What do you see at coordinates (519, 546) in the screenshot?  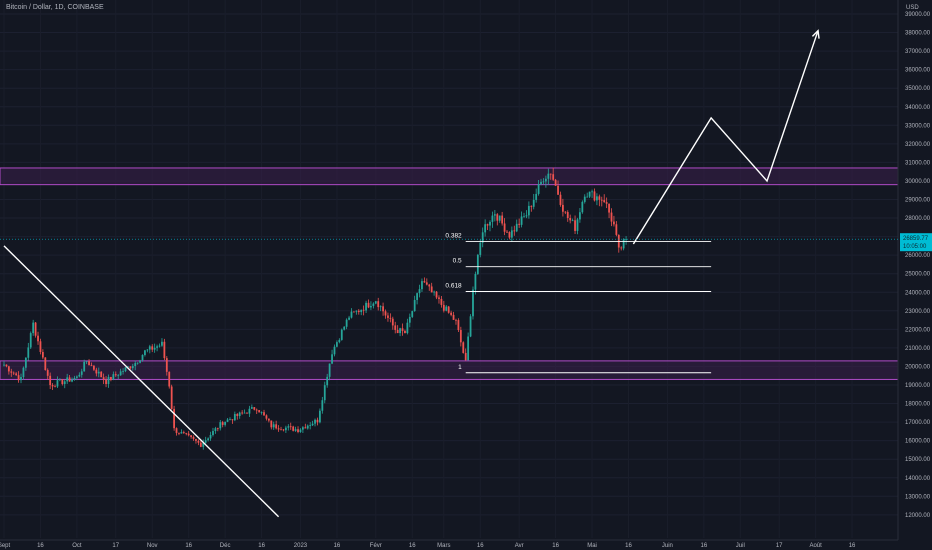 I see `x-tick-label: Avr` at bounding box center [519, 546].